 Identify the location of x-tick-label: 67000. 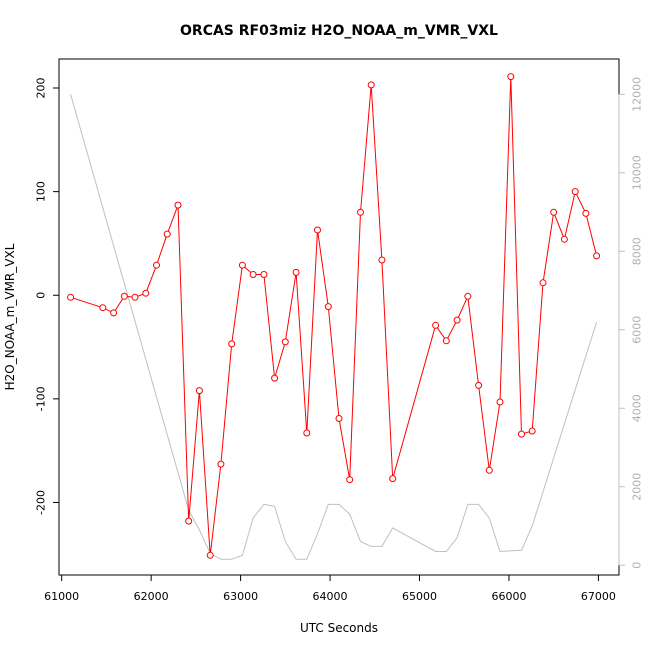
(598, 596).